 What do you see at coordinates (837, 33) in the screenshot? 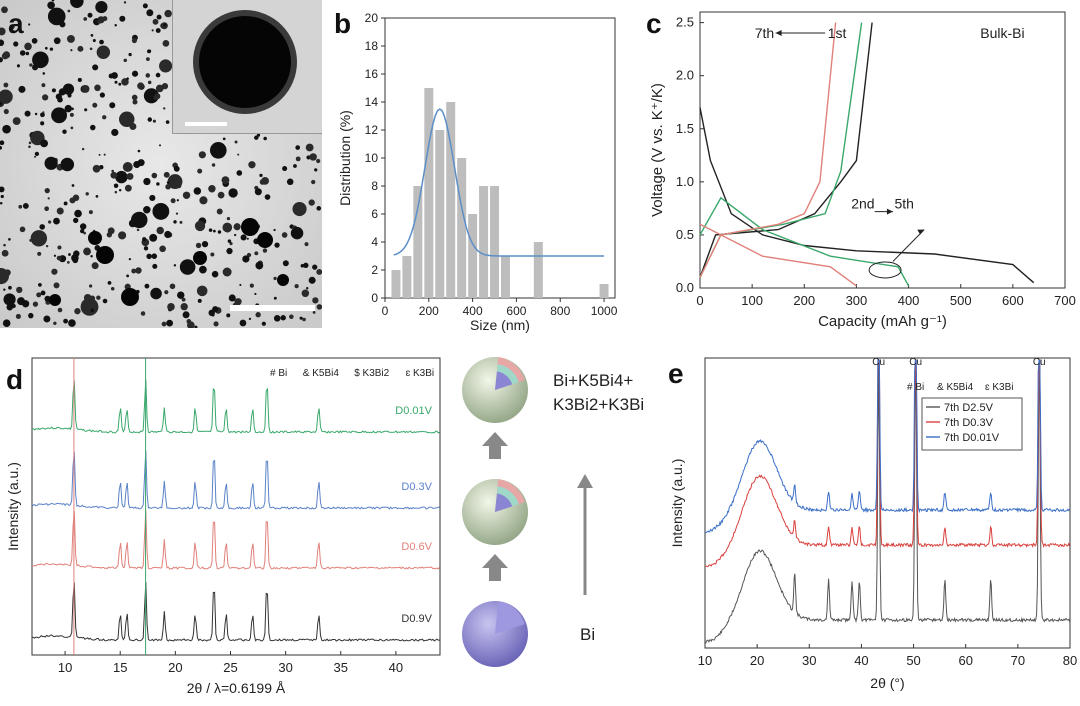
I see `annotation-cycle-1st: 1st` at bounding box center [837, 33].